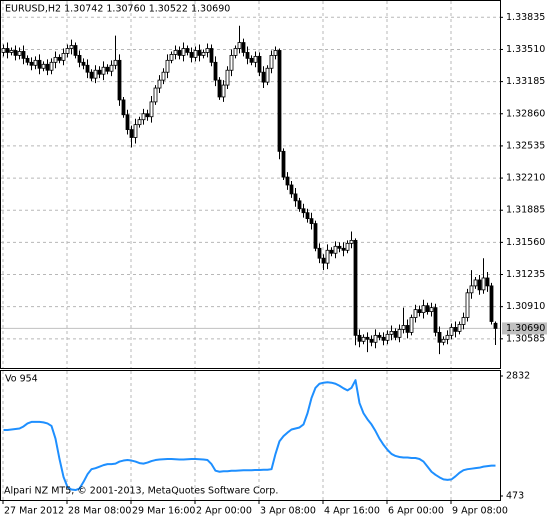  Describe the element at coordinates (525, 49) in the screenshot. I see `y-tick-label: 1.33510` at that location.